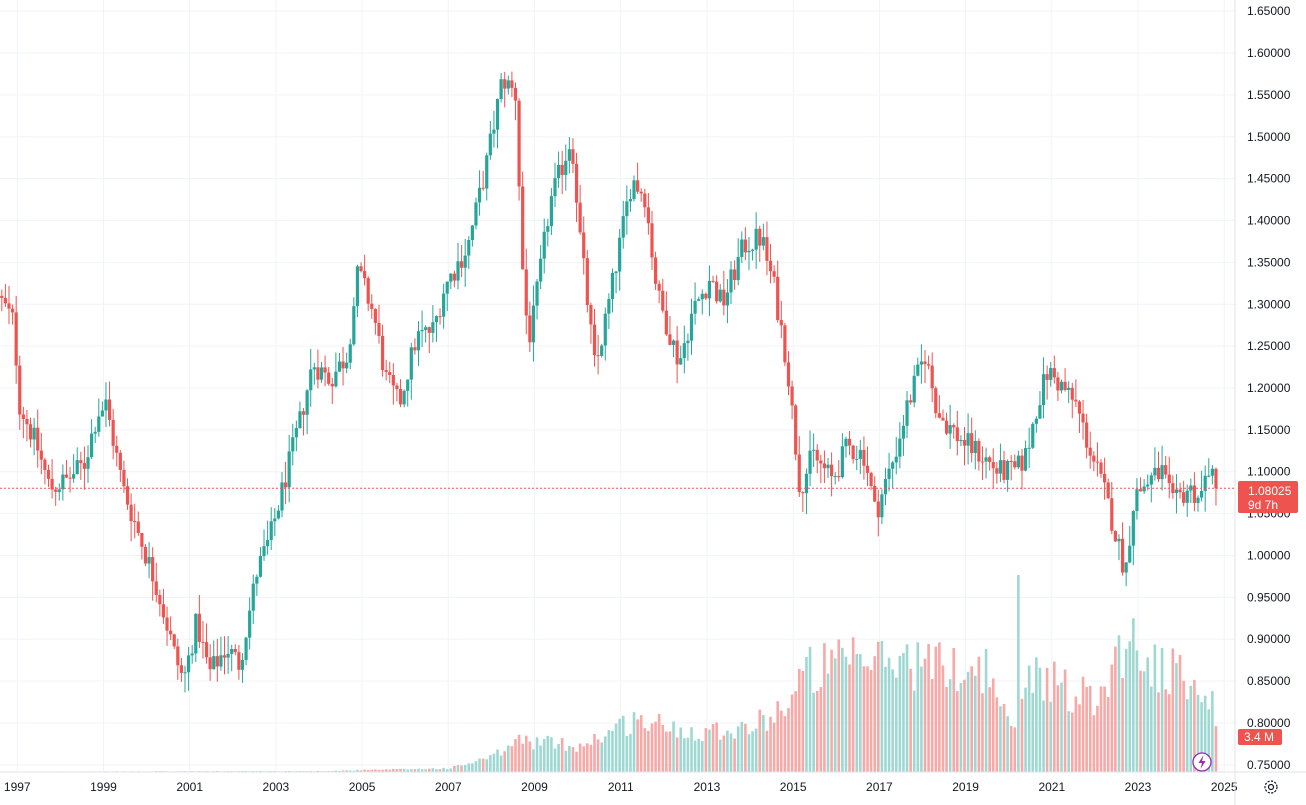  Describe the element at coordinates (1271, 787) in the screenshot. I see `settings-gear-icon` at that location.